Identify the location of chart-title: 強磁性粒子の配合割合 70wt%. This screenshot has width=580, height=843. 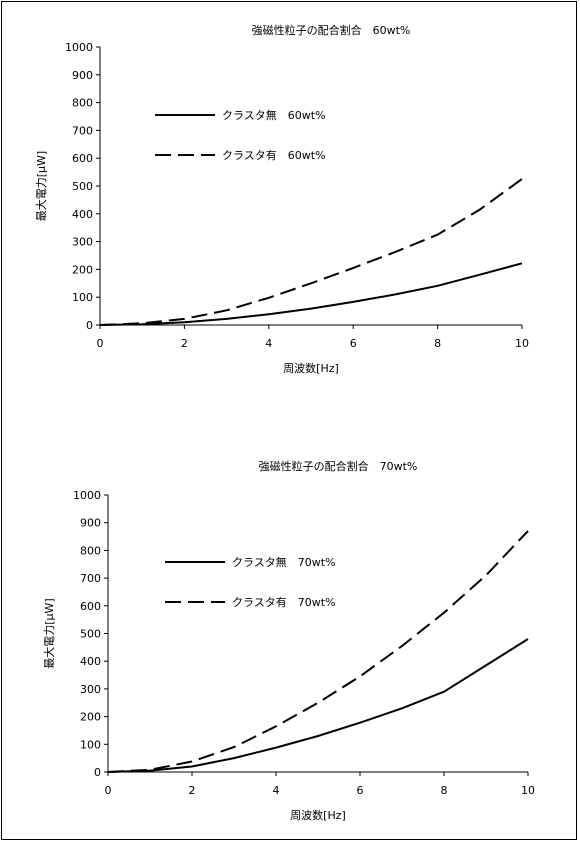
(338, 466).